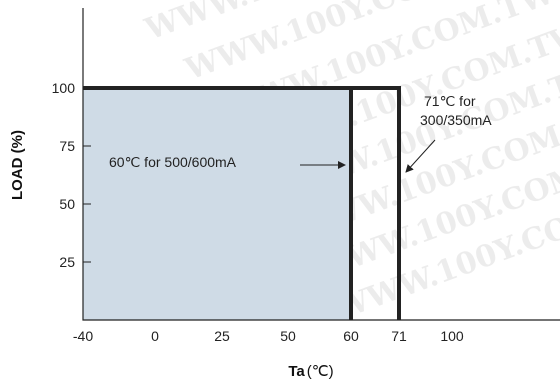 This screenshot has height=392, width=560. What do you see at coordinates (351, 336) in the screenshot?
I see `x-tick-label: 60` at bounding box center [351, 336].